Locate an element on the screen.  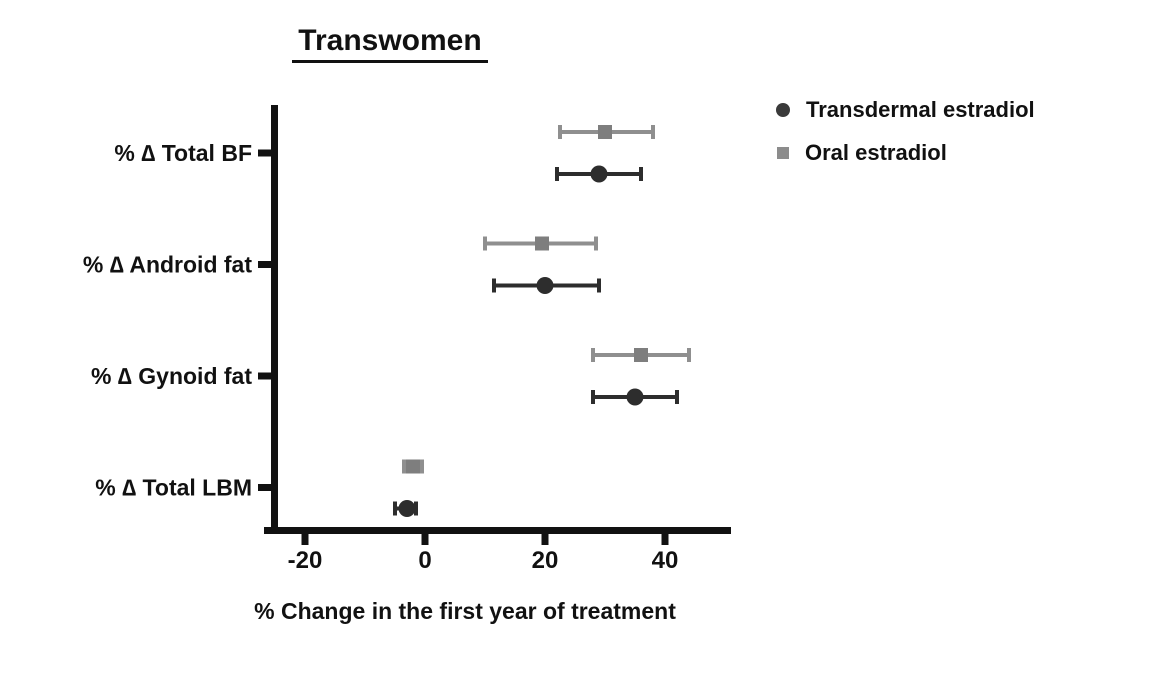
legend-item-oral: Oral estradiol is located at coordinates (905, 152).